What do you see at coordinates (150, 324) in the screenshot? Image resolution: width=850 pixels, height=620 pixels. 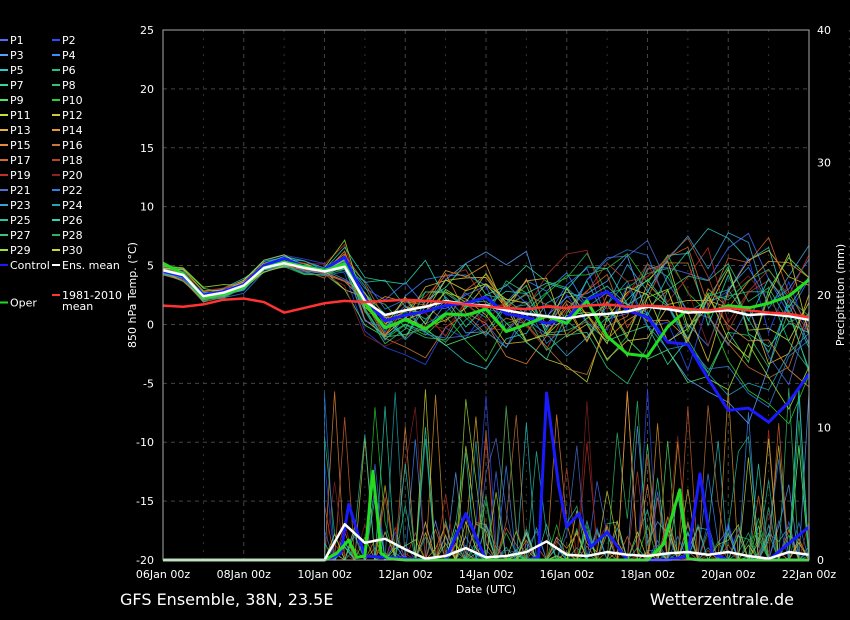 I see `y-left-tick-label: 0` at bounding box center [150, 324].